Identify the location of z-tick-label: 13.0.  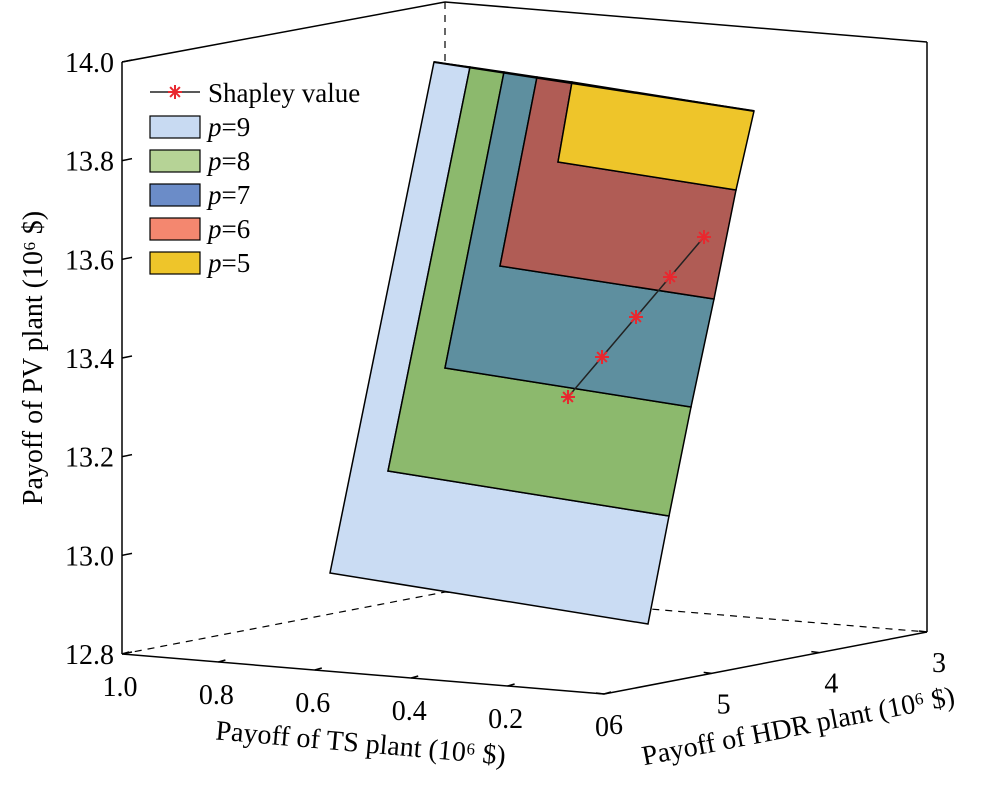
(89, 556).